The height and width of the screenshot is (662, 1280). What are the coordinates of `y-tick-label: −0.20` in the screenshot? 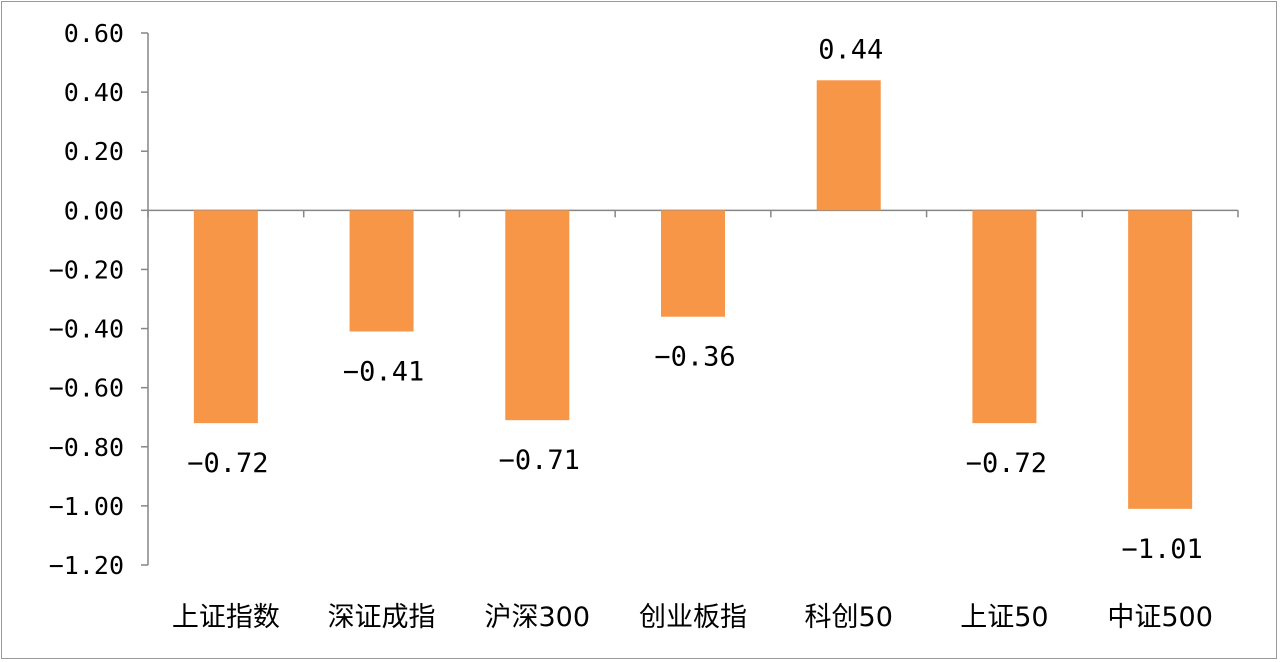 It's located at (86, 269).